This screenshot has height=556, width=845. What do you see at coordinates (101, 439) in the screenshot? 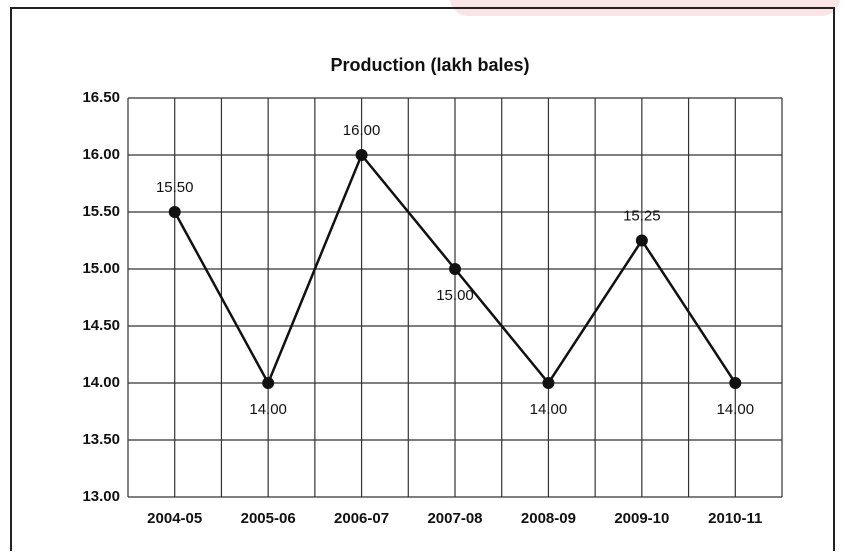
I see `y-tick-label: 13.50` at bounding box center [101, 439].